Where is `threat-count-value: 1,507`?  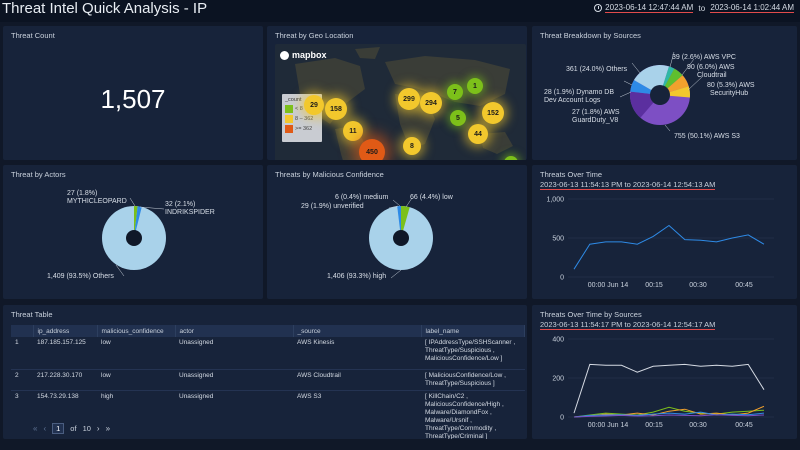 threat-count-value: 1,507 is located at coordinates (133, 99).